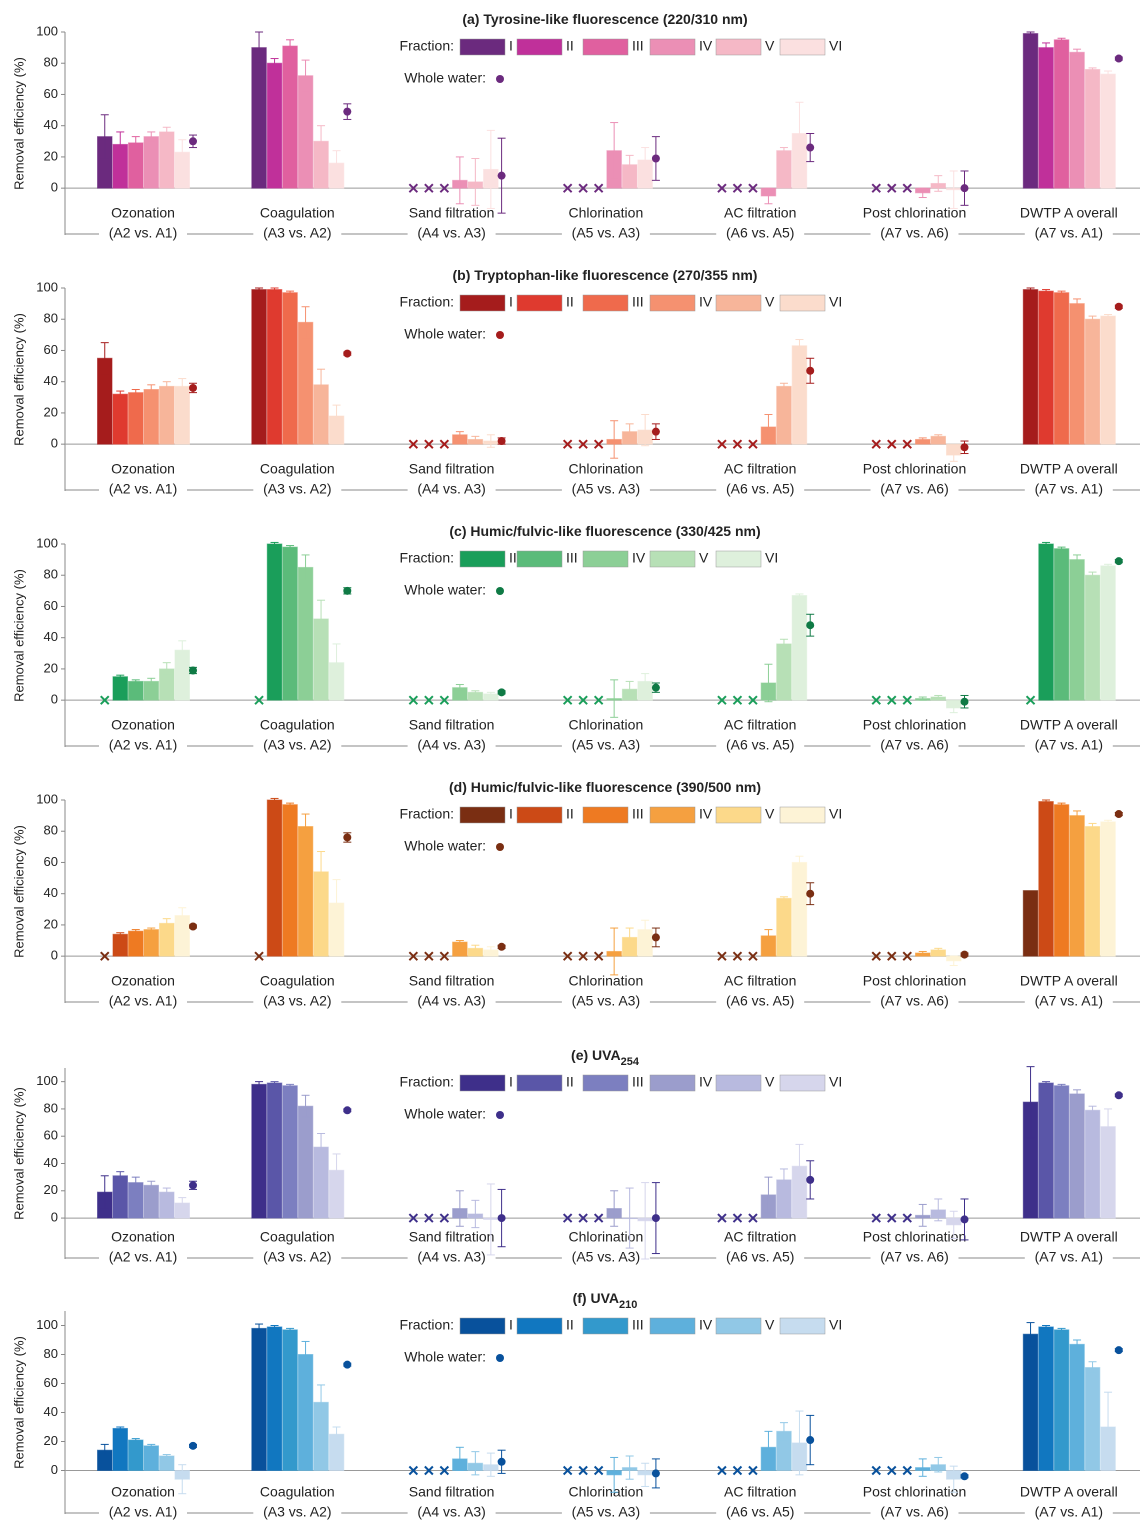 The height and width of the screenshot is (1521, 1140). What do you see at coordinates (1069, 469) in the screenshot?
I see `category-label: DWTP A overall` at bounding box center [1069, 469].